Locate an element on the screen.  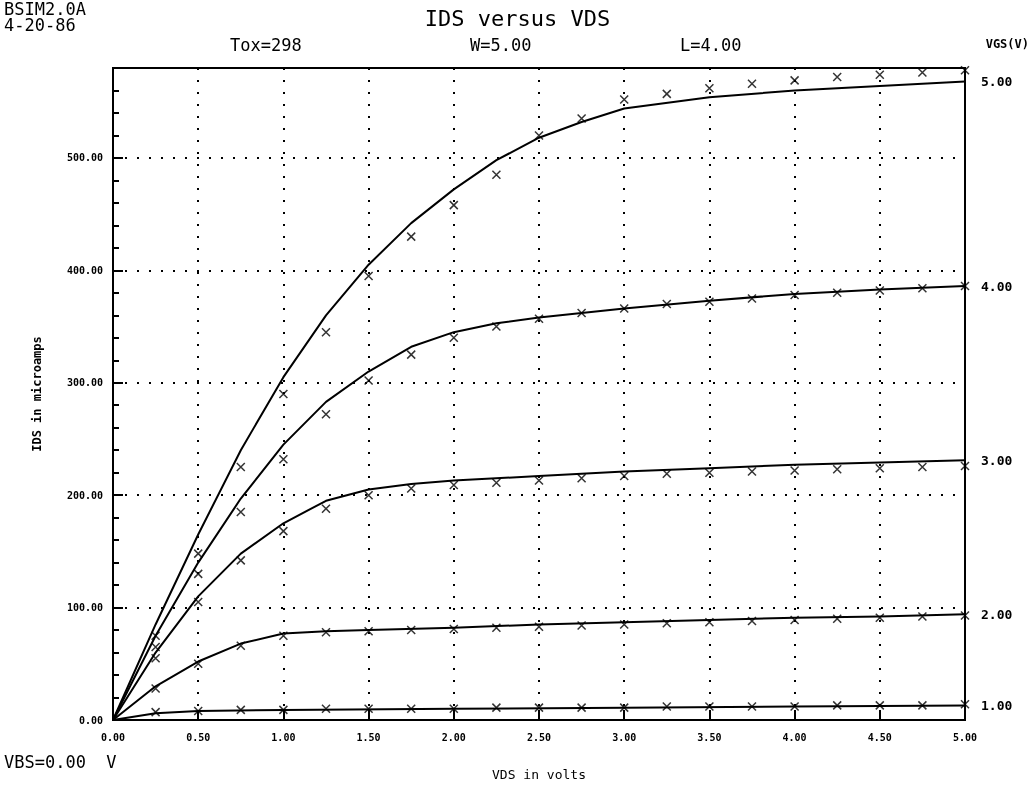
x-tick-label: 3.00 is located at coordinates (624, 737).